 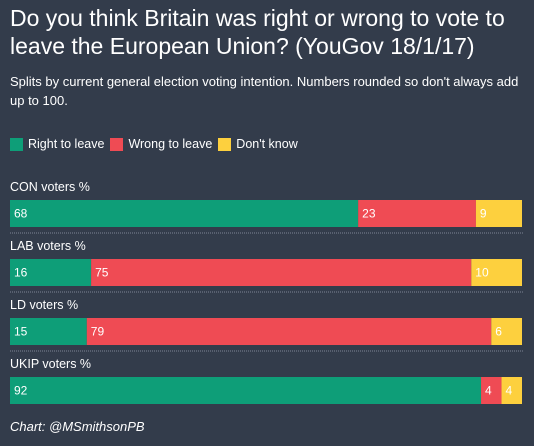 I want to click on data-label-con-don-t-know: 9, so click(x=483, y=214).